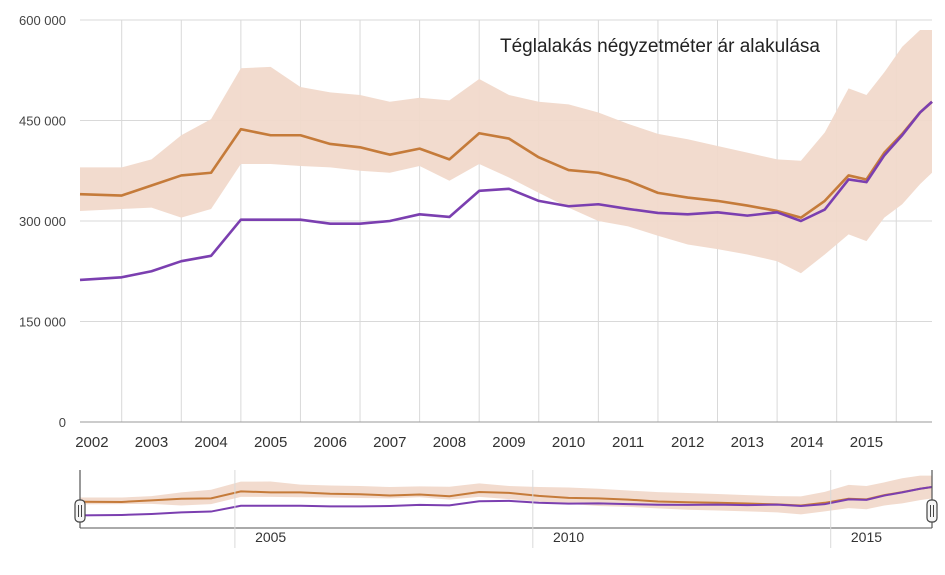 This screenshot has width=945, height=575. I want to click on x-tick-label: 2015, so click(866, 442).